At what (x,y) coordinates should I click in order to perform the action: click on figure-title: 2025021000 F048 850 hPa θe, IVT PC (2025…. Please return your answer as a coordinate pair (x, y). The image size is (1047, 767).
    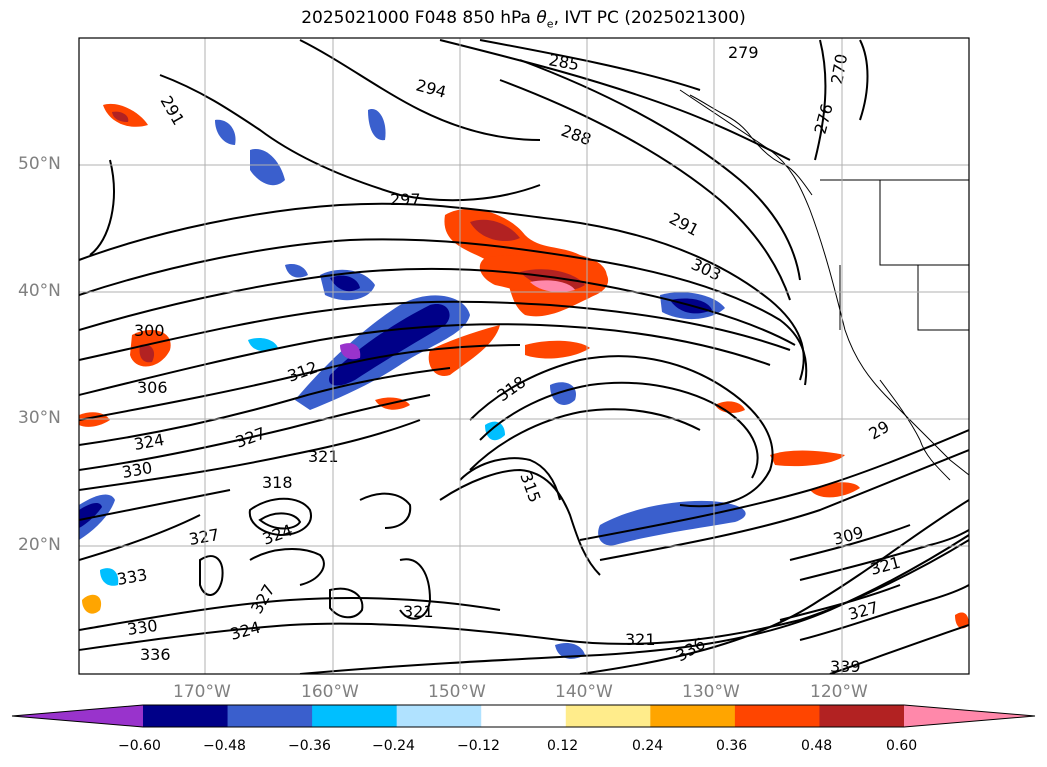
    Looking at the image, I should click on (523, 19).